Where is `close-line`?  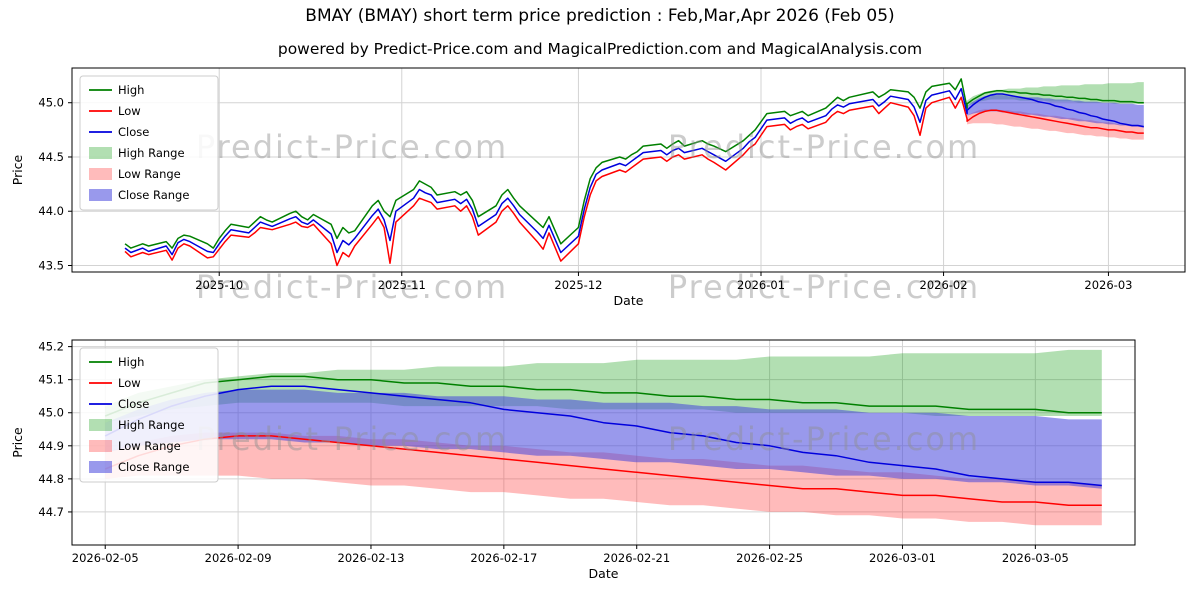
close-line is located at coordinates (603, 436).